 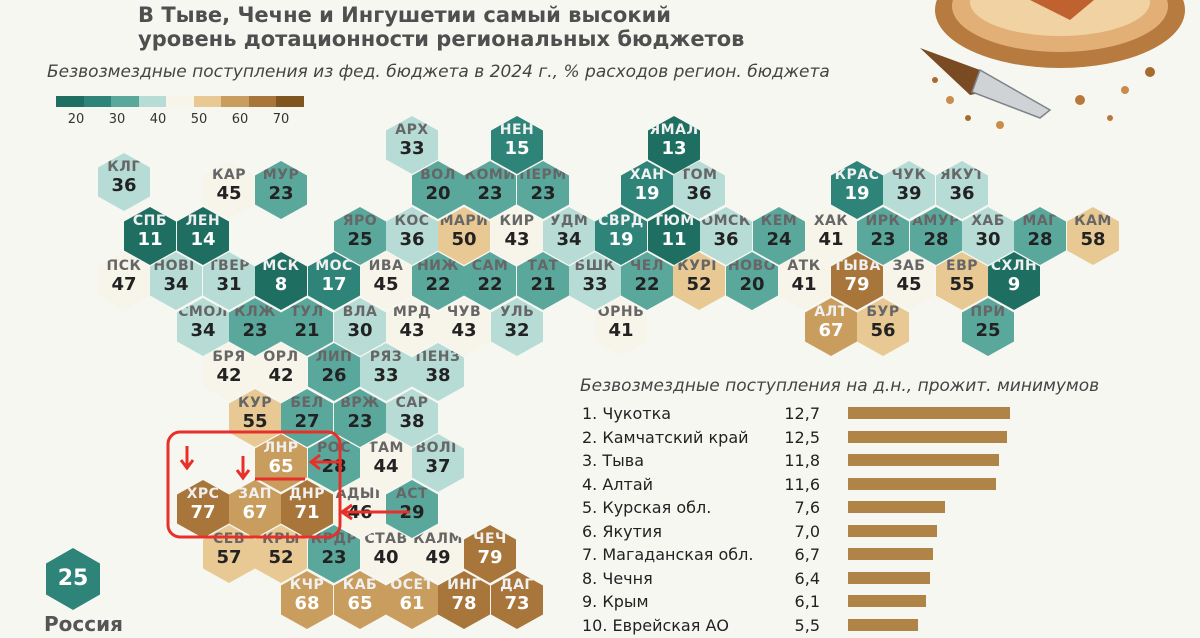 What do you see at coordinates (883, 312) in the screenshot?
I see `region-code: БУР` at bounding box center [883, 312].